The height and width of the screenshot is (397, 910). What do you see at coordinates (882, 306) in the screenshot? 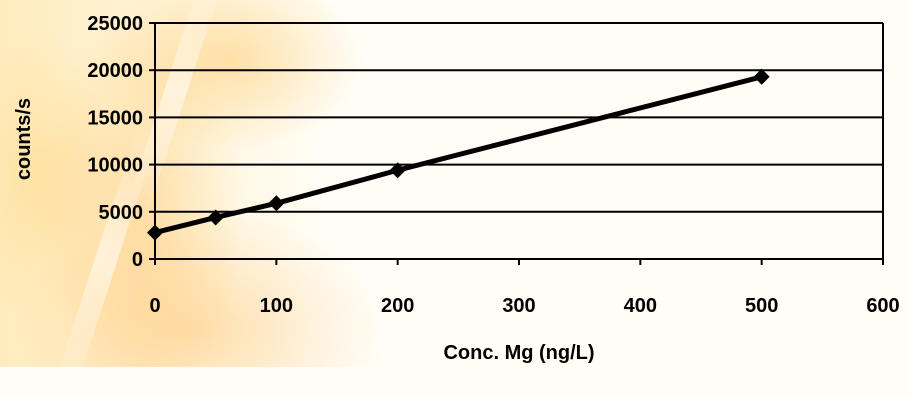
I see `x-tick-label: 600` at bounding box center [882, 306].